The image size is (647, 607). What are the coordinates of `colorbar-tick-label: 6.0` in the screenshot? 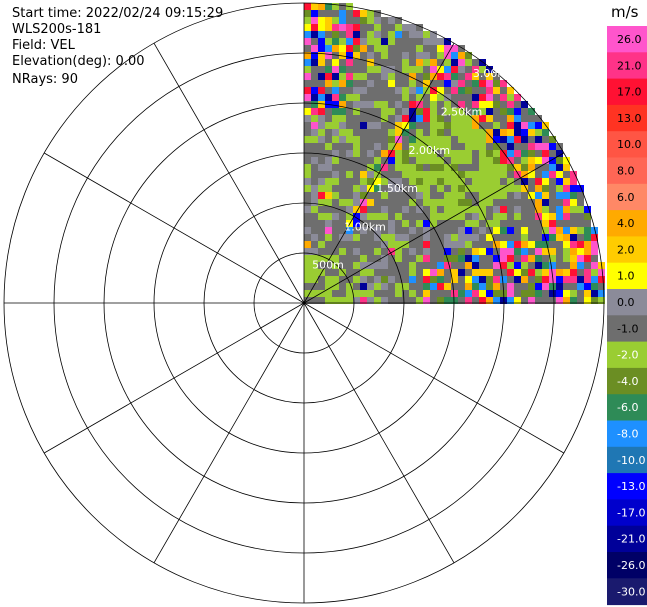 It's located at (626, 197).